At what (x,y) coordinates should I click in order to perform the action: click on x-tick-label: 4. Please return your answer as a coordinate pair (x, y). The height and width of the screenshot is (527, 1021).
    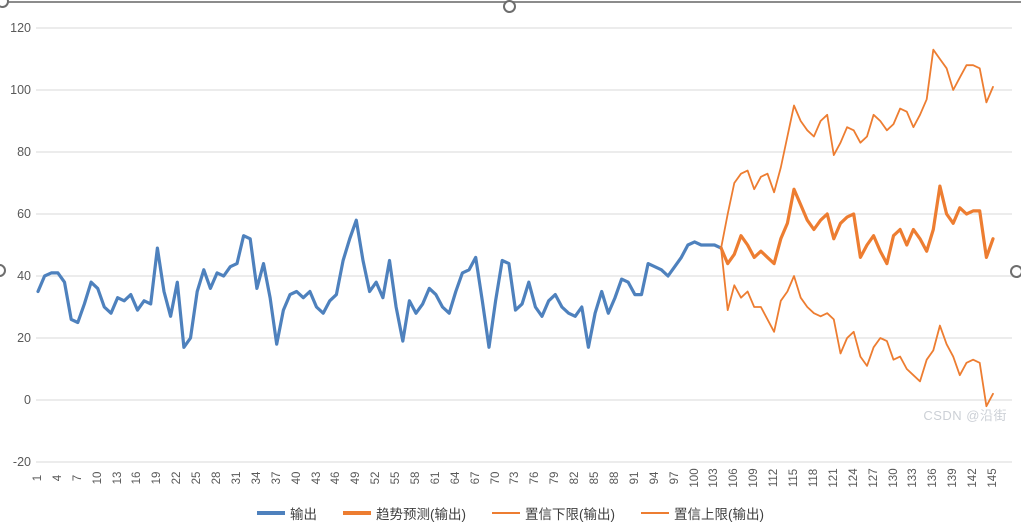
    Looking at the image, I should click on (57, 478).